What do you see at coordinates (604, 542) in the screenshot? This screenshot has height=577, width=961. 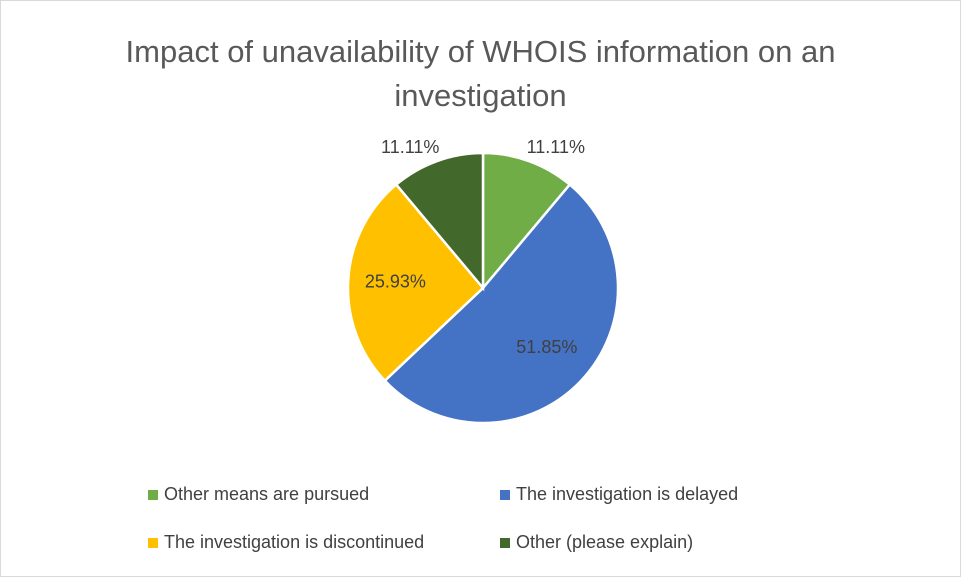 I see `legend-label: Other (please explain)` at bounding box center [604, 542].